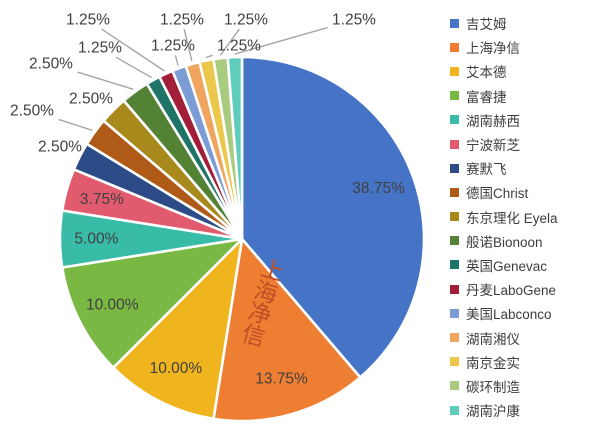 This screenshot has height=431, width=600. I want to click on legend-item-5: 湖南赫西, so click(504, 120).